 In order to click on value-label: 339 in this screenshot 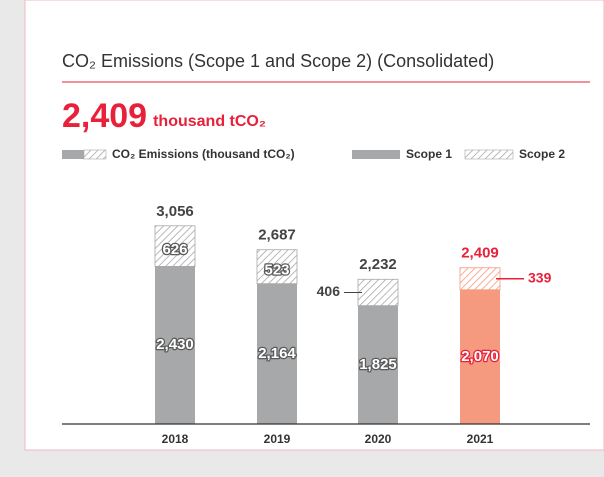, I will do `click(540, 277)`.